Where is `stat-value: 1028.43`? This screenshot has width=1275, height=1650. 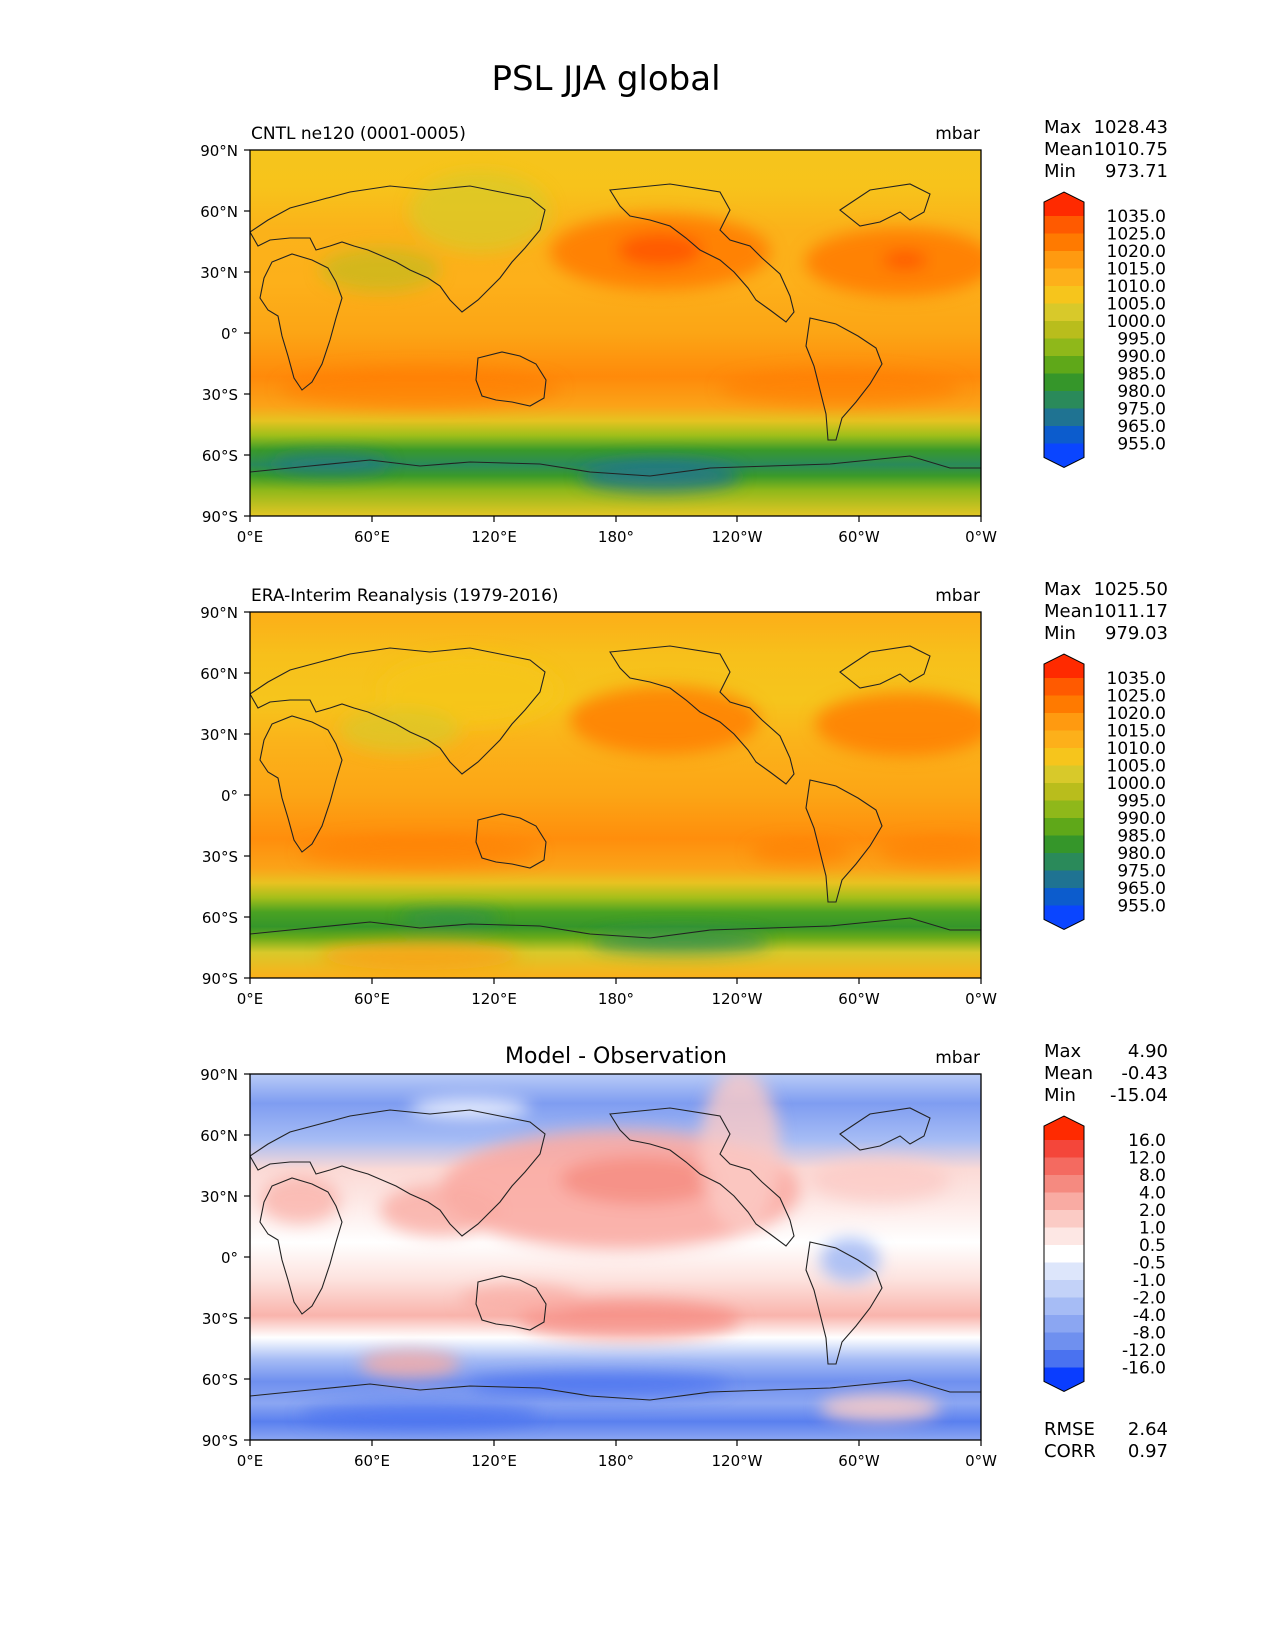 stat-value: 1028.43 is located at coordinates (1131, 127).